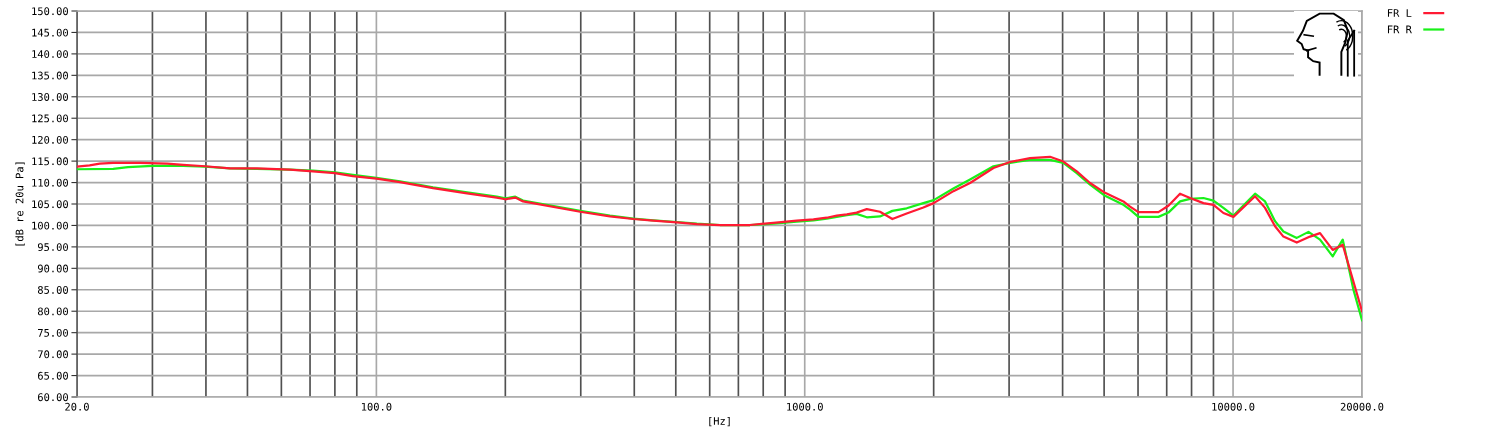 Image resolution: width=1489 pixels, height=437 pixels. What do you see at coordinates (52, 268) in the screenshot?
I see `y-tick-label: 90.00` at bounding box center [52, 268].